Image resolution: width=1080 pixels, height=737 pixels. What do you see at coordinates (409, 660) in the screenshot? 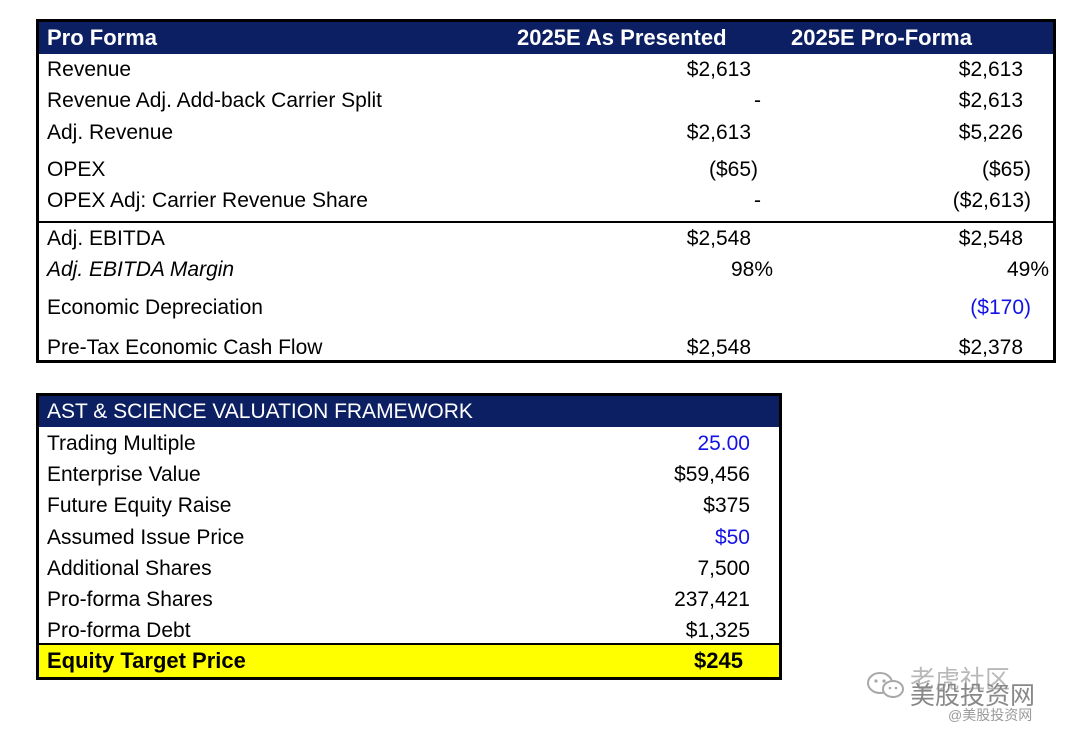
I see `equity-target-price-row: Equity Target Price $245` at bounding box center [409, 660].